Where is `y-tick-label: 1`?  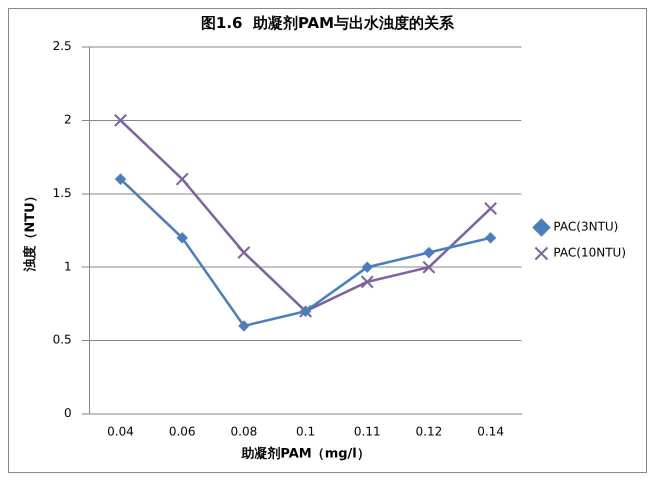 y-tick-label: 1 is located at coordinates (68, 266).